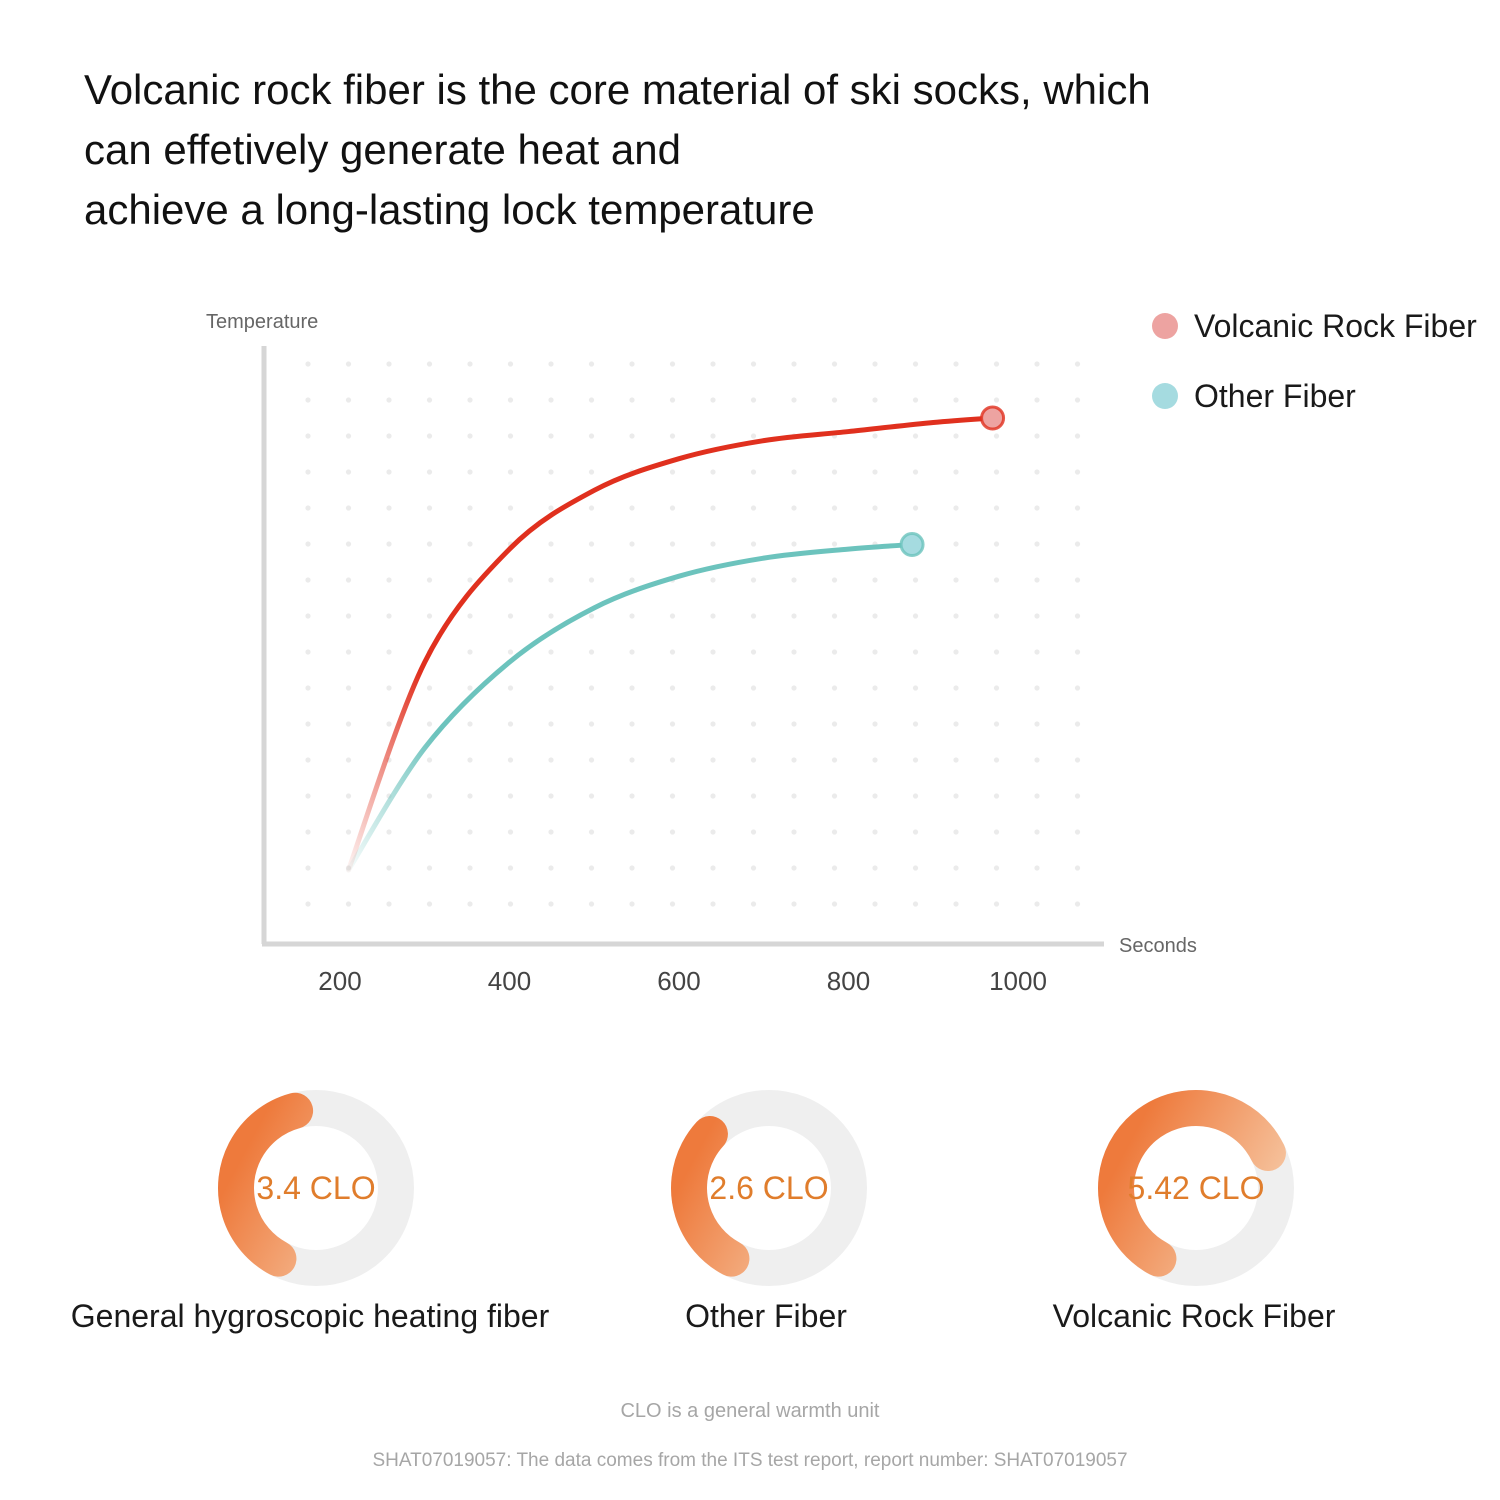 The height and width of the screenshot is (1500, 1500). I want to click on x-tick-label: 600, so click(678, 981).